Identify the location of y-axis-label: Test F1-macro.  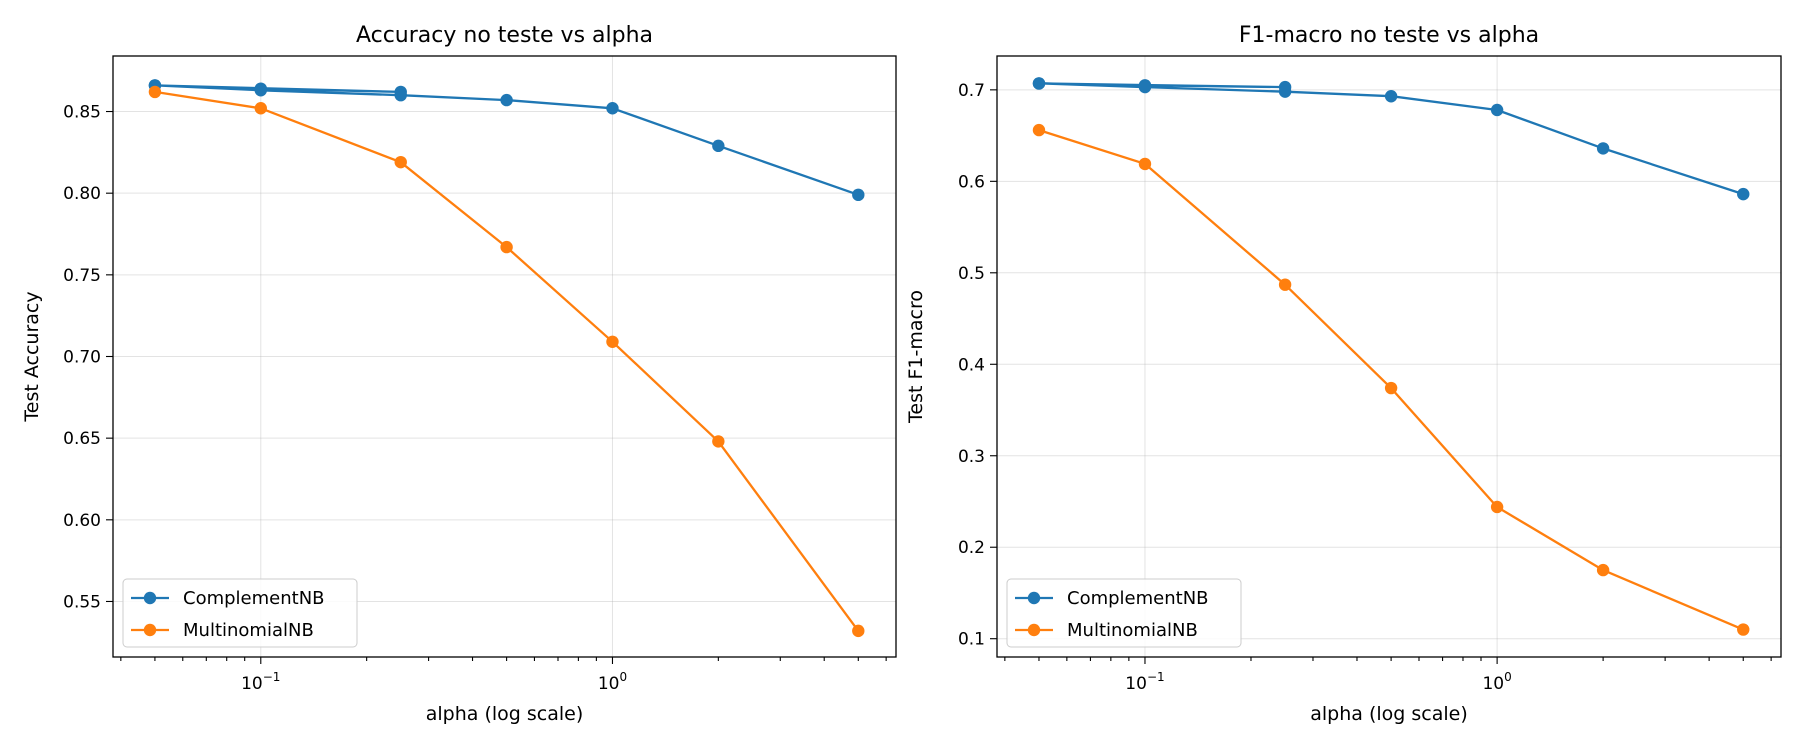
(916, 357).